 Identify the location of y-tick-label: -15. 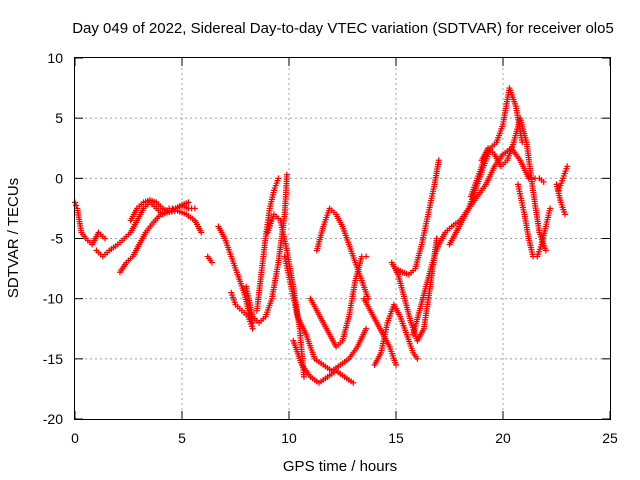
(53, 359).